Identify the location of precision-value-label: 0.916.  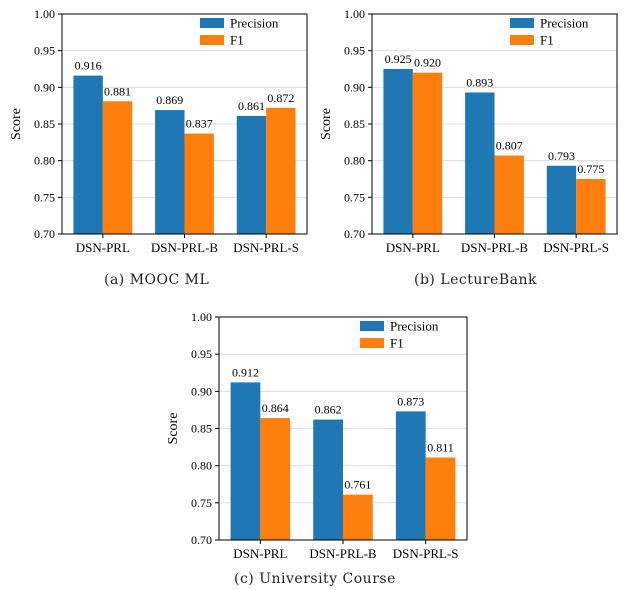
(88, 66).